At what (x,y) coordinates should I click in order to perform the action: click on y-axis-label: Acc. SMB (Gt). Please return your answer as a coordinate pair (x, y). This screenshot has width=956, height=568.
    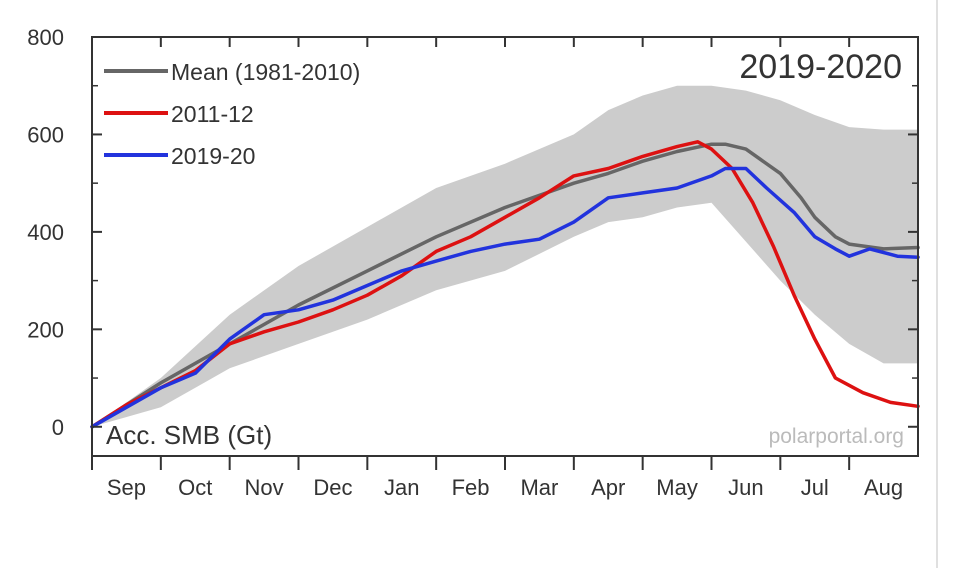
    Looking at the image, I should click on (189, 435).